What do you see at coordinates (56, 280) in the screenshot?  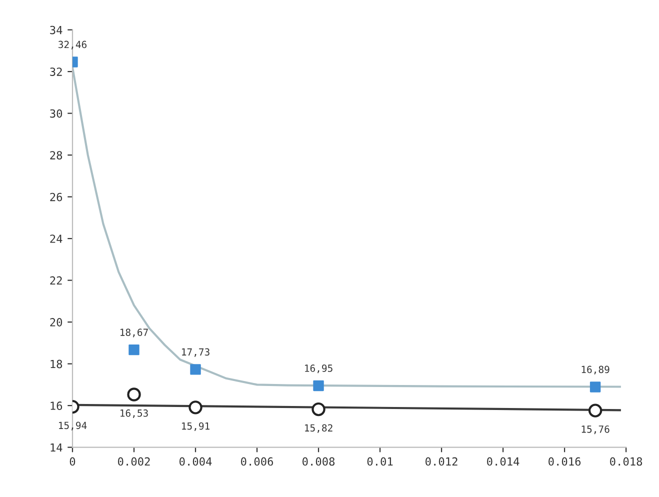 I see `y-tick-label: 22` at bounding box center [56, 280].